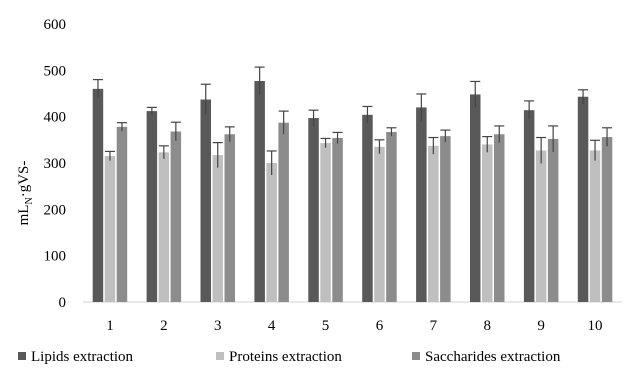 Image resolution: width=630 pixels, height=369 pixels. Describe the element at coordinates (55, 25) in the screenshot. I see `y-tick-label: 600` at that location.